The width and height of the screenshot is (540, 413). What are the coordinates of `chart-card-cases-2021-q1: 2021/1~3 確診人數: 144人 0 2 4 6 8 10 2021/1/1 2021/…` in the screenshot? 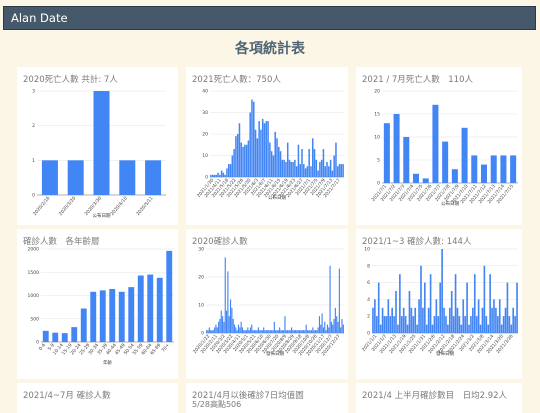 It's located at (439, 304).